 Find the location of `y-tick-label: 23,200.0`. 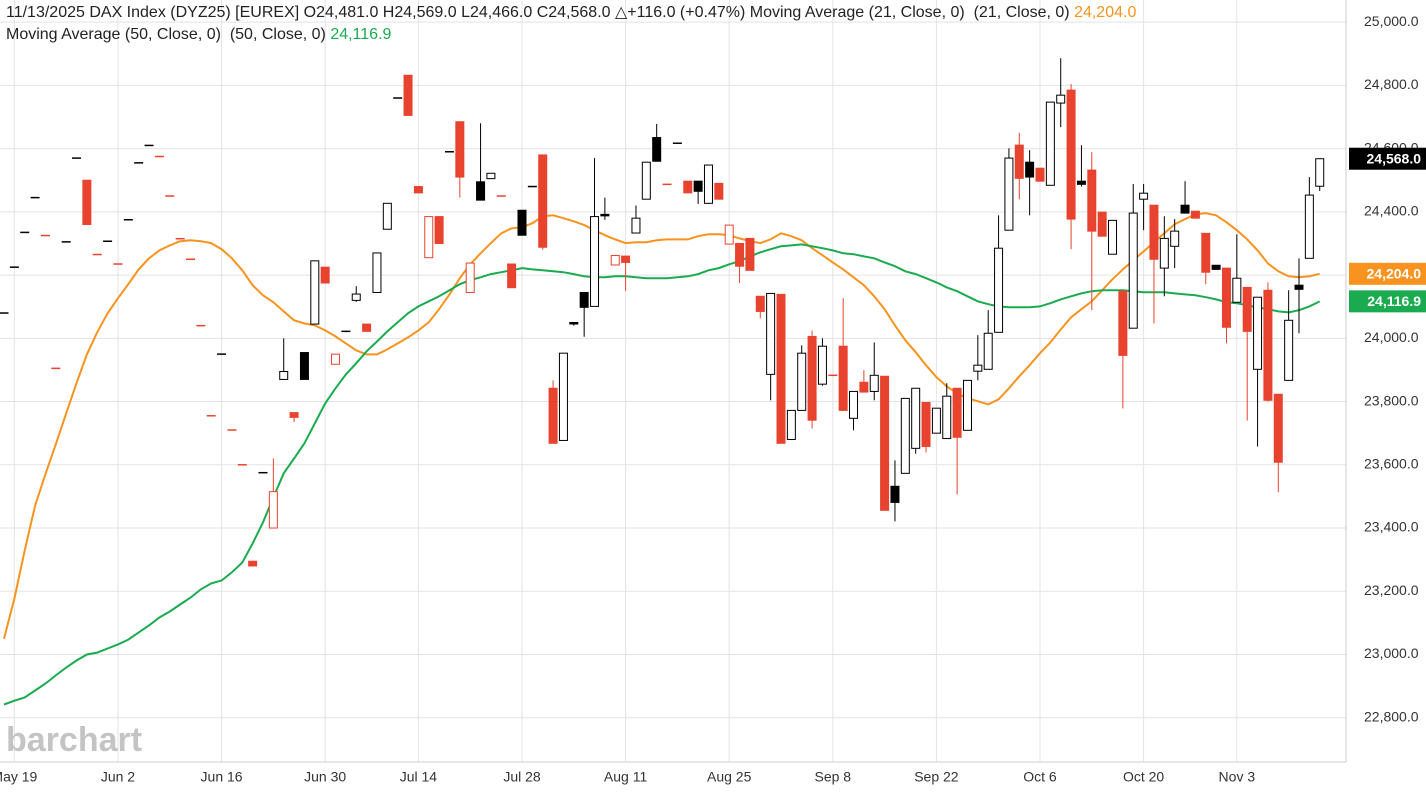

y-tick-label: 23,200.0 is located at coordinates (1391, 590).